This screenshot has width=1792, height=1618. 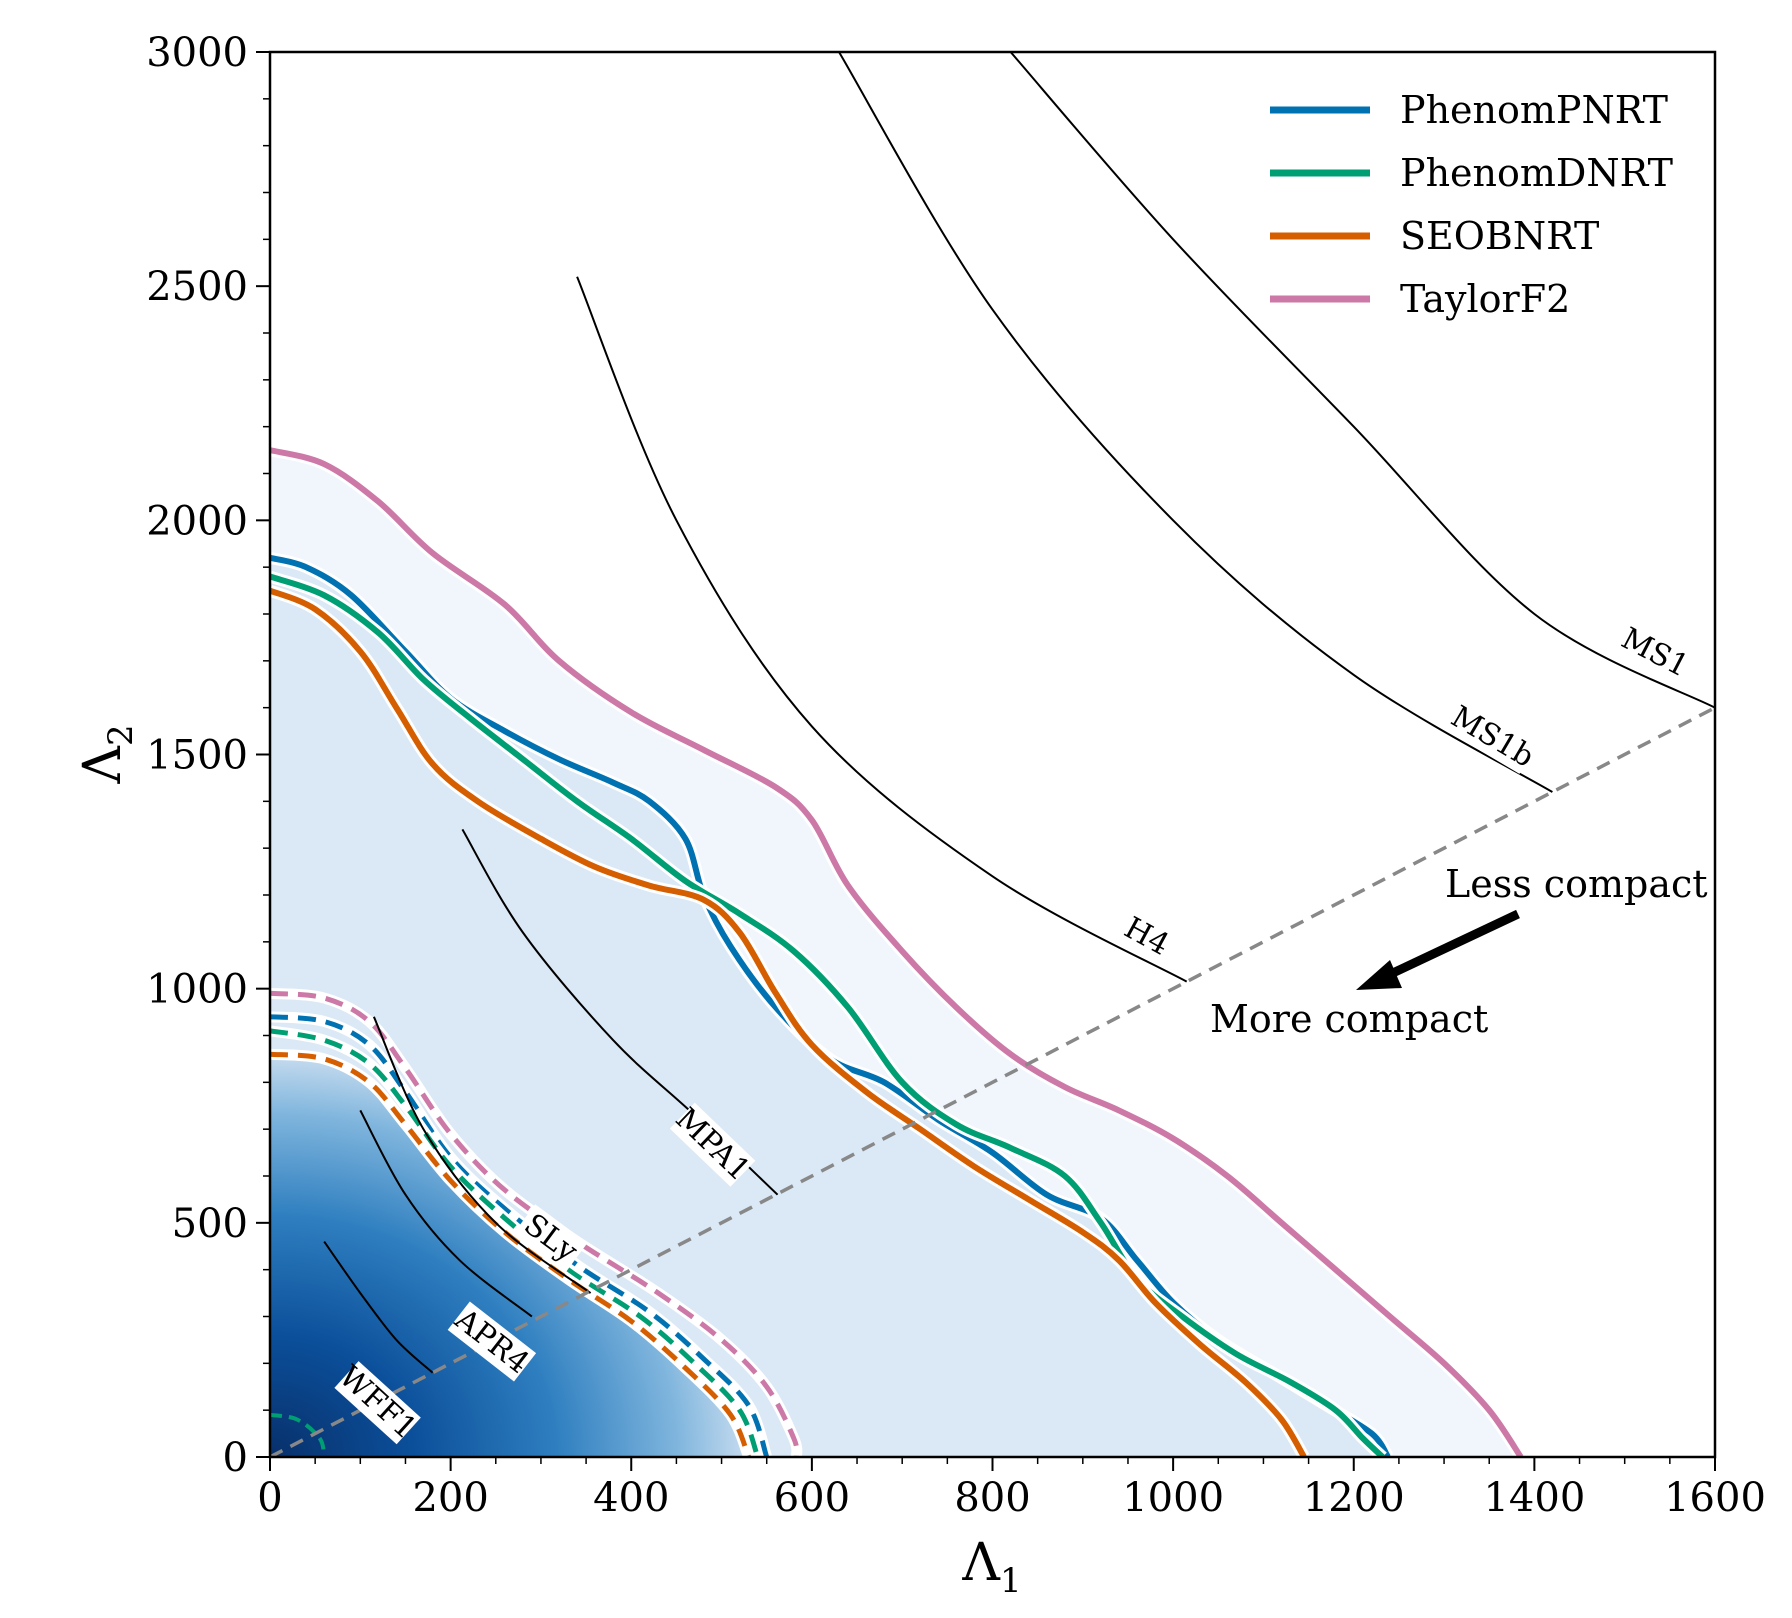 What do you see at coordinates (197, 756) in the screenshot?
I see `y-tick-label-1500: 1500` at bounding box center [197, 756].